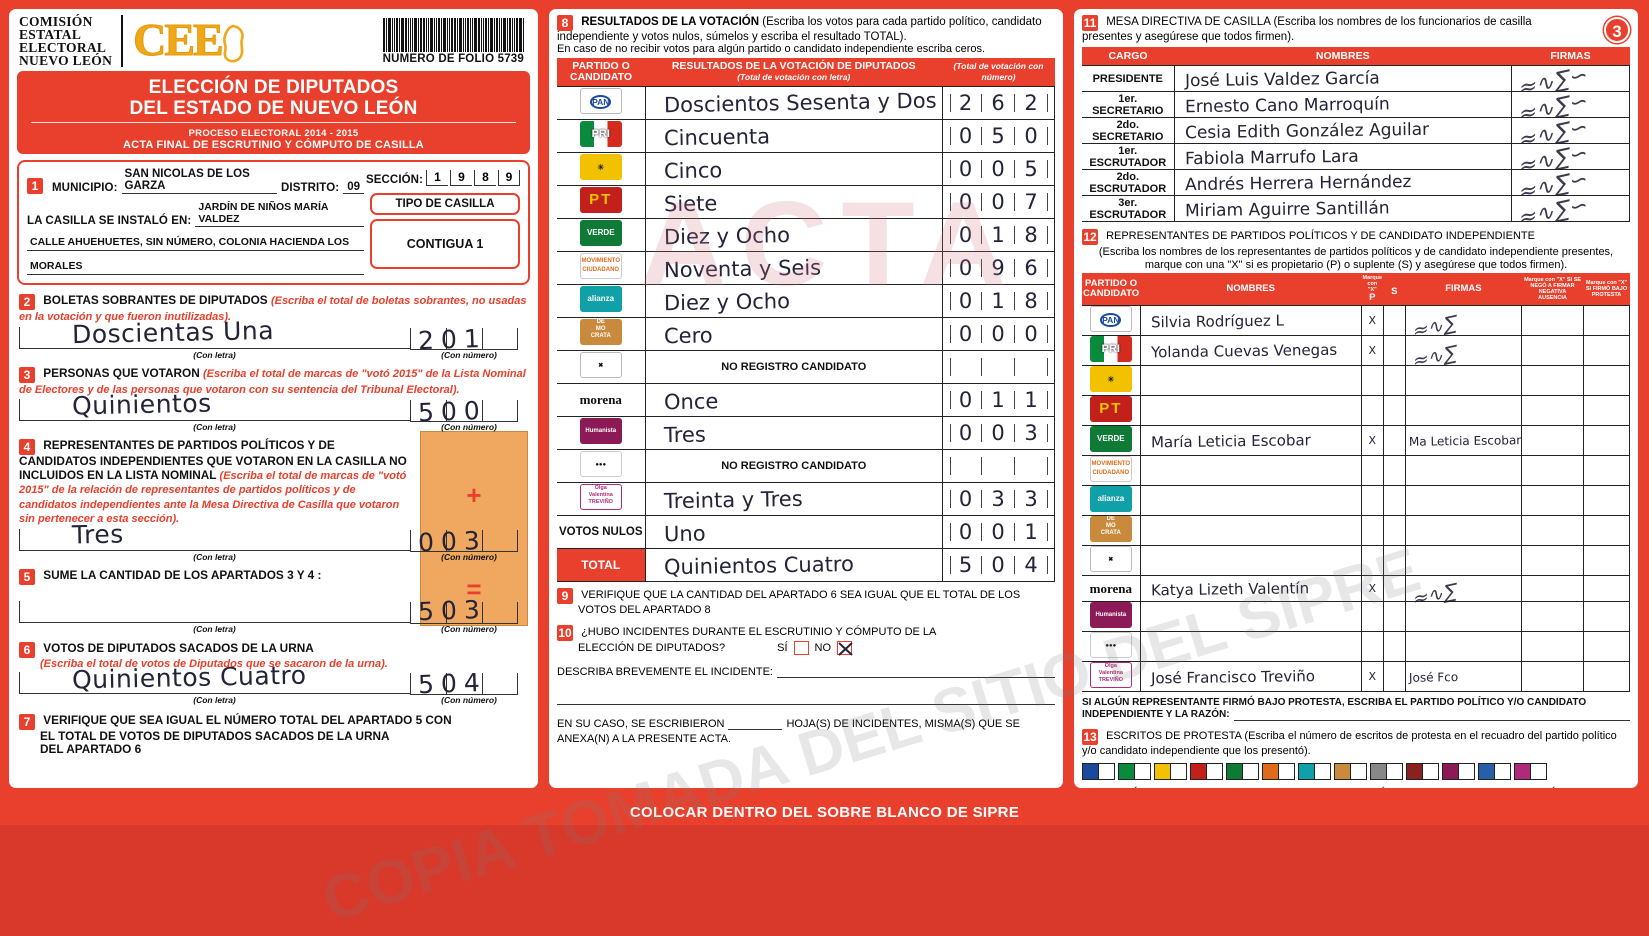  I want to click on results-row-letra: Doscientos Sesenta y Dos, so click(793, 103).